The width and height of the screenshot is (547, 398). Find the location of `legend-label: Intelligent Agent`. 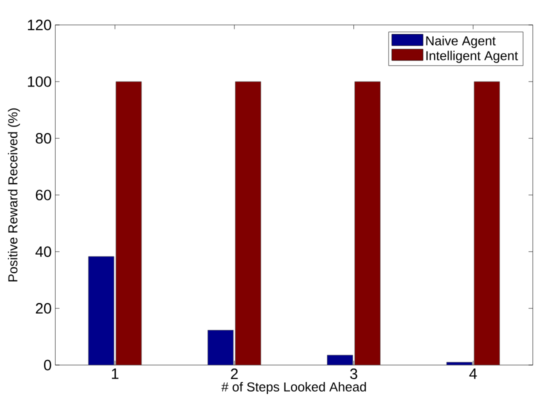

legend-label: Intelligent Agent is located at coordinates (472, 57).